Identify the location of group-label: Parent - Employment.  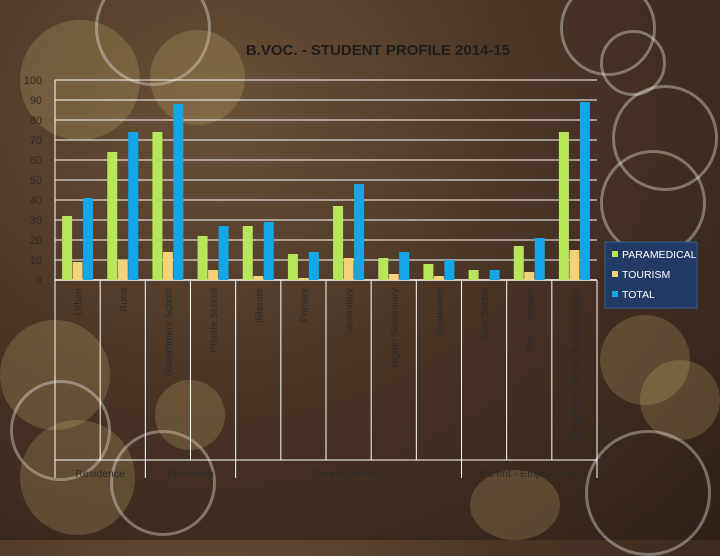
(529, 474).